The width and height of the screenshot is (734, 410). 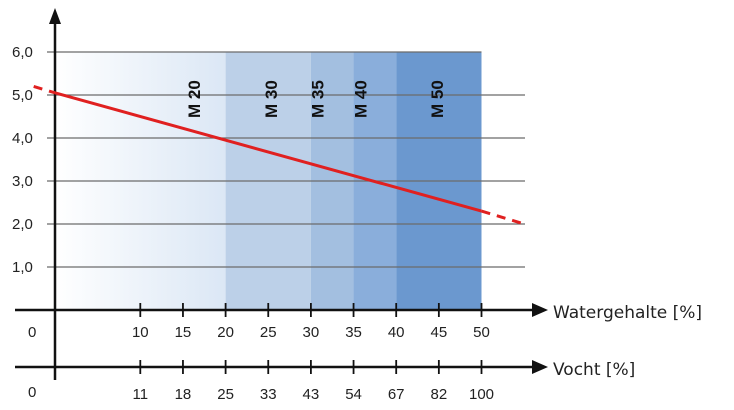 I want to click on x-secondary-tick-label-0: 11, so click(x=141, y=394).